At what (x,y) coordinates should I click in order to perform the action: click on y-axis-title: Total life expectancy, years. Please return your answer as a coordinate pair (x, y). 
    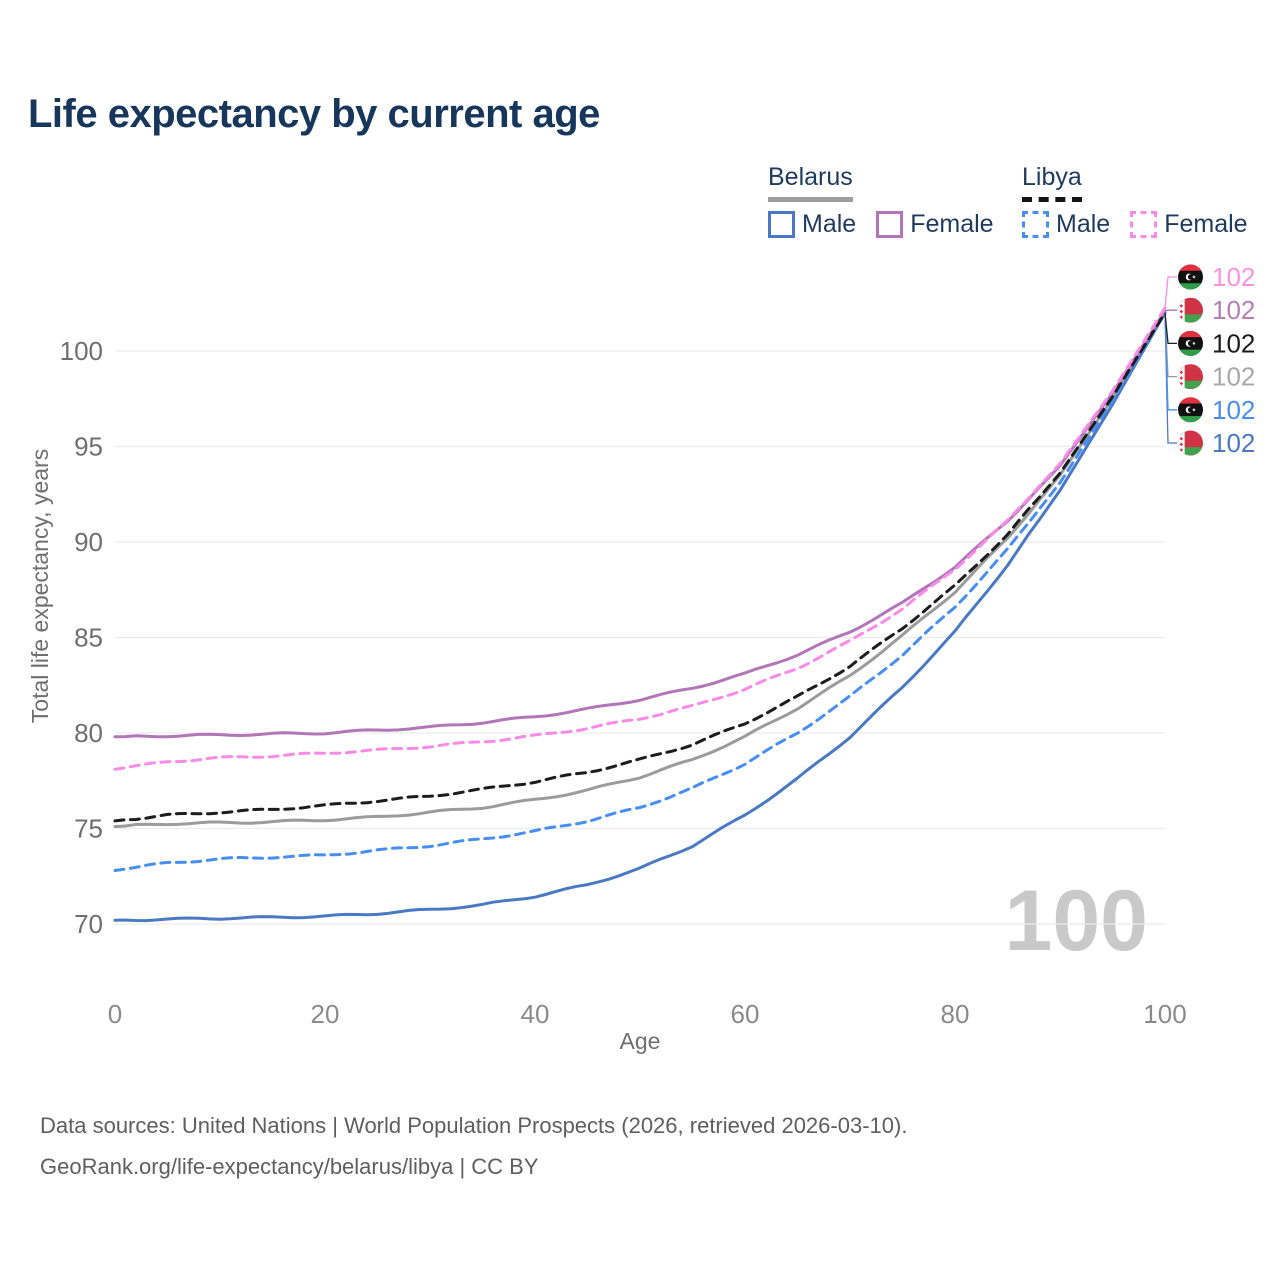
    Looking at the image, I should click on (40, 586).